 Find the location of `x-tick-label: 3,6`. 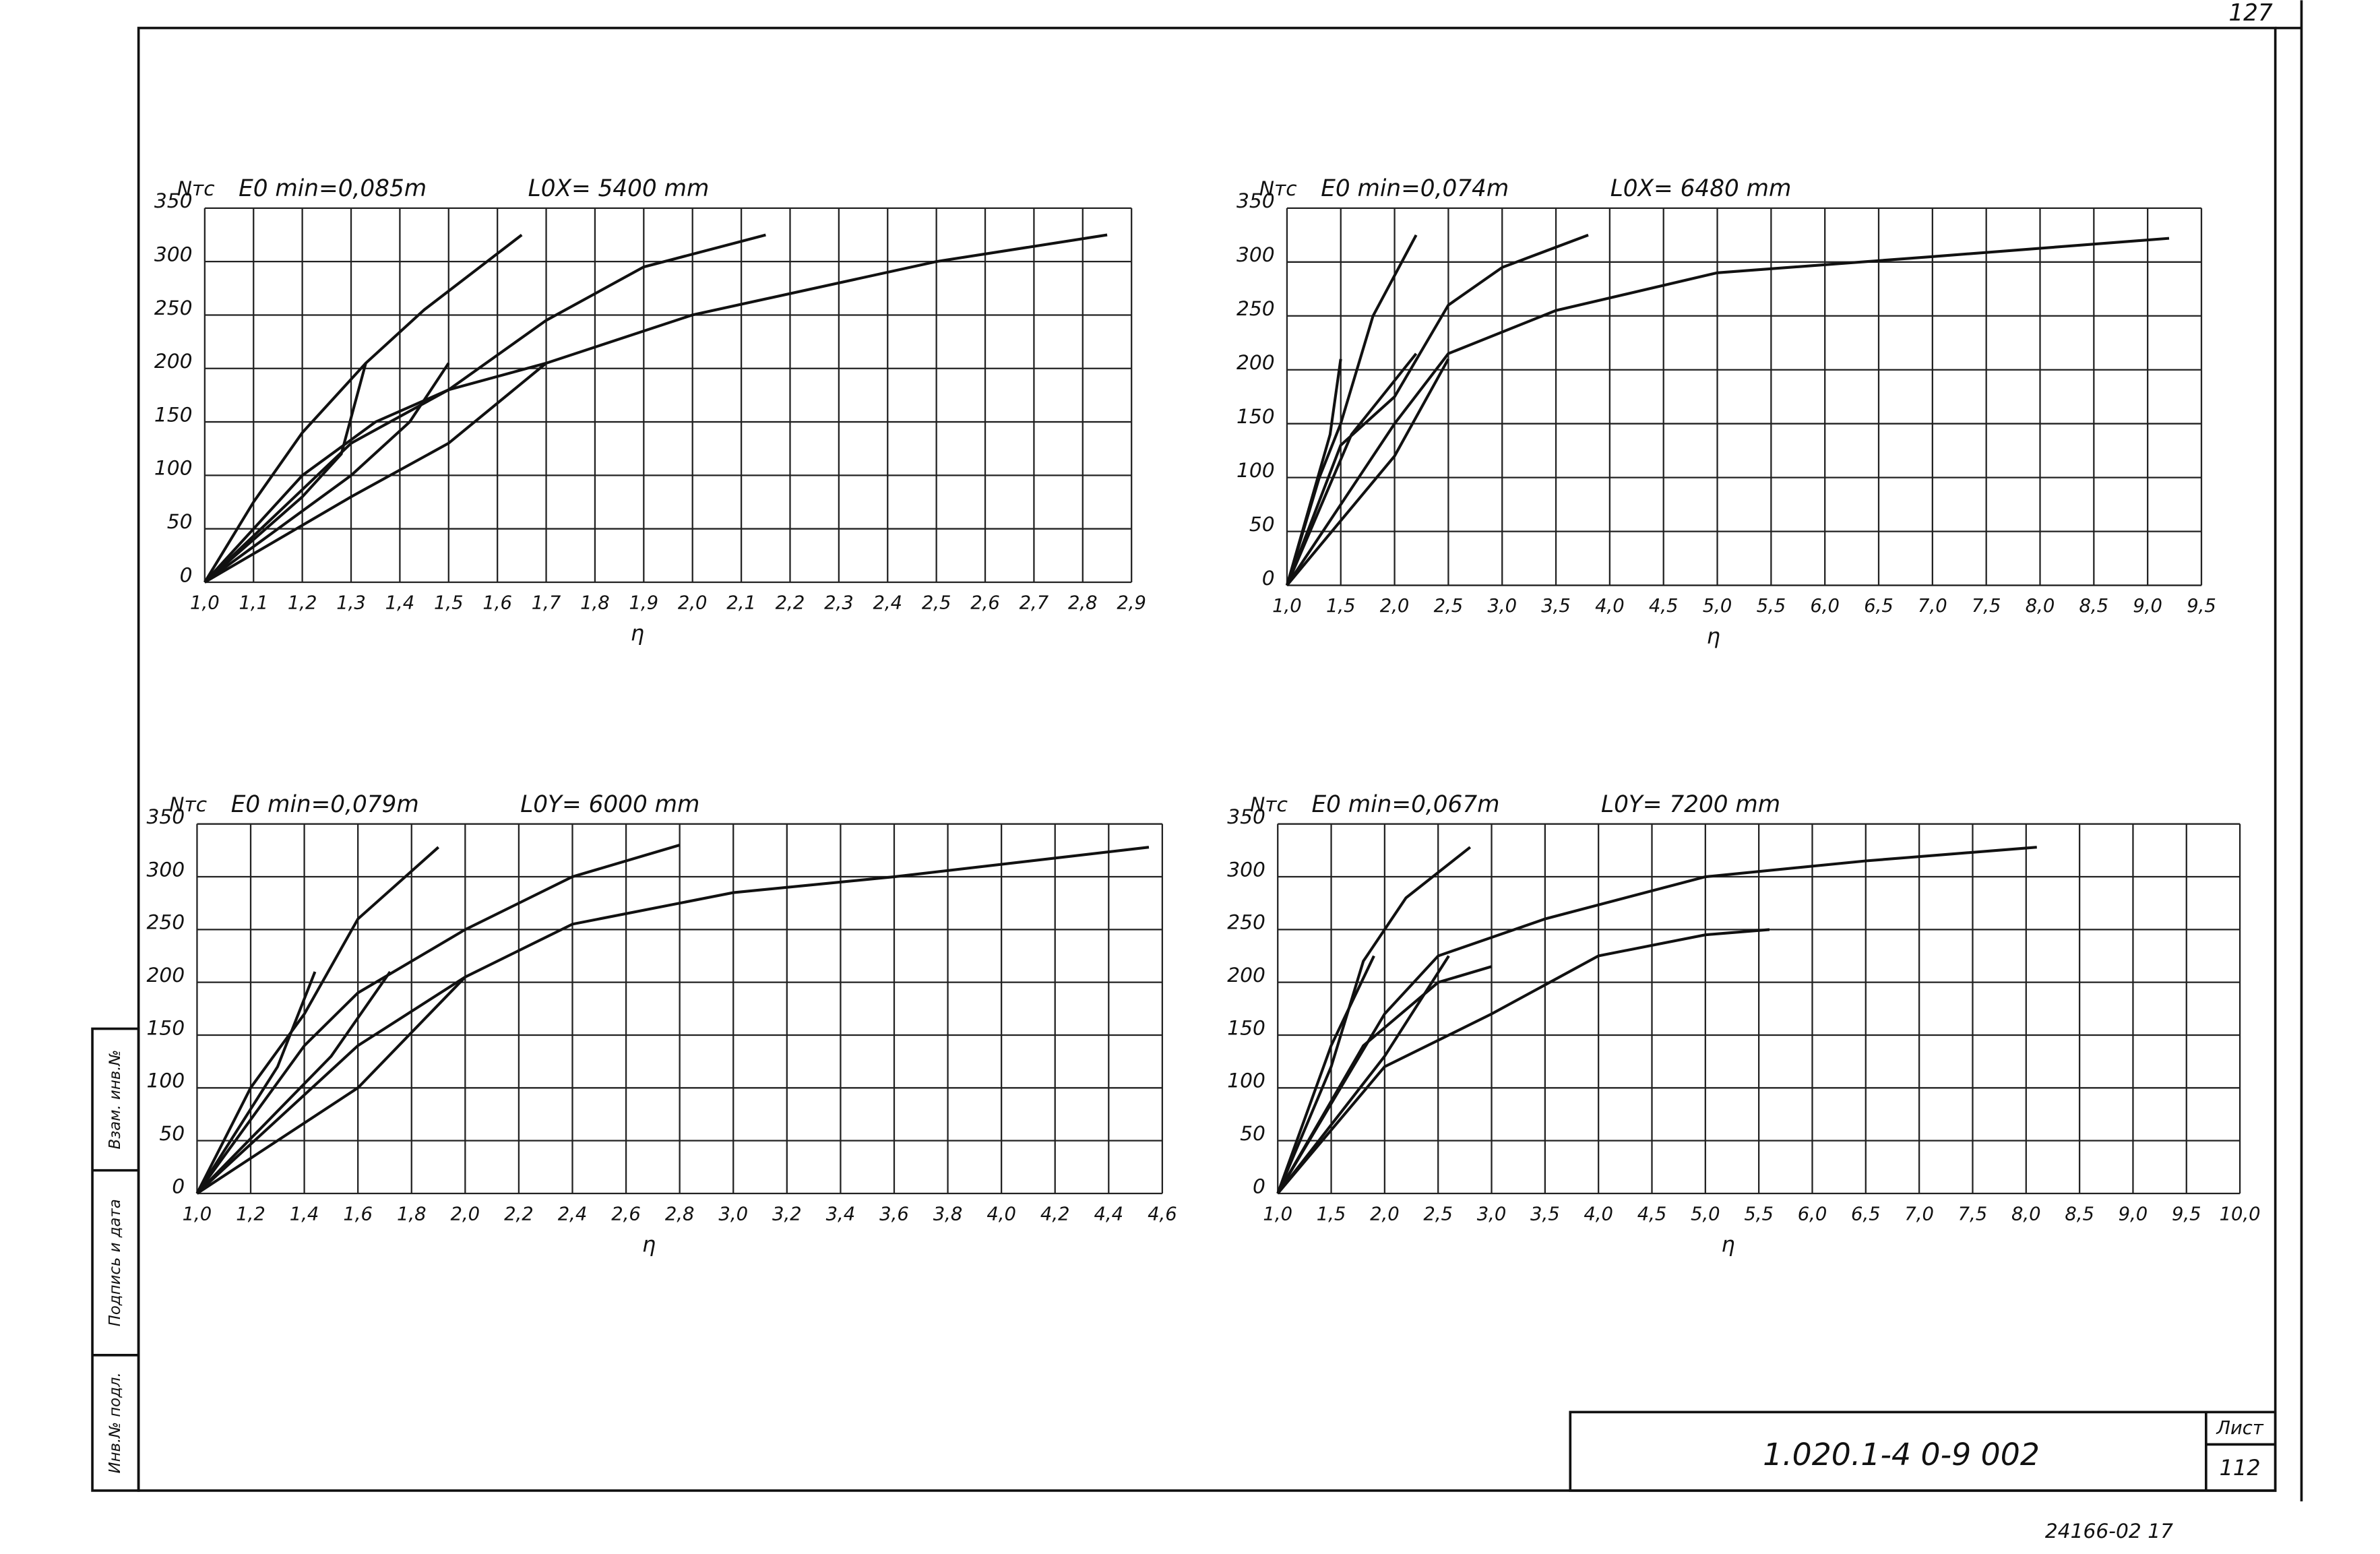

x-tick-label: 3,6 is located at coordinates (894, 1214).